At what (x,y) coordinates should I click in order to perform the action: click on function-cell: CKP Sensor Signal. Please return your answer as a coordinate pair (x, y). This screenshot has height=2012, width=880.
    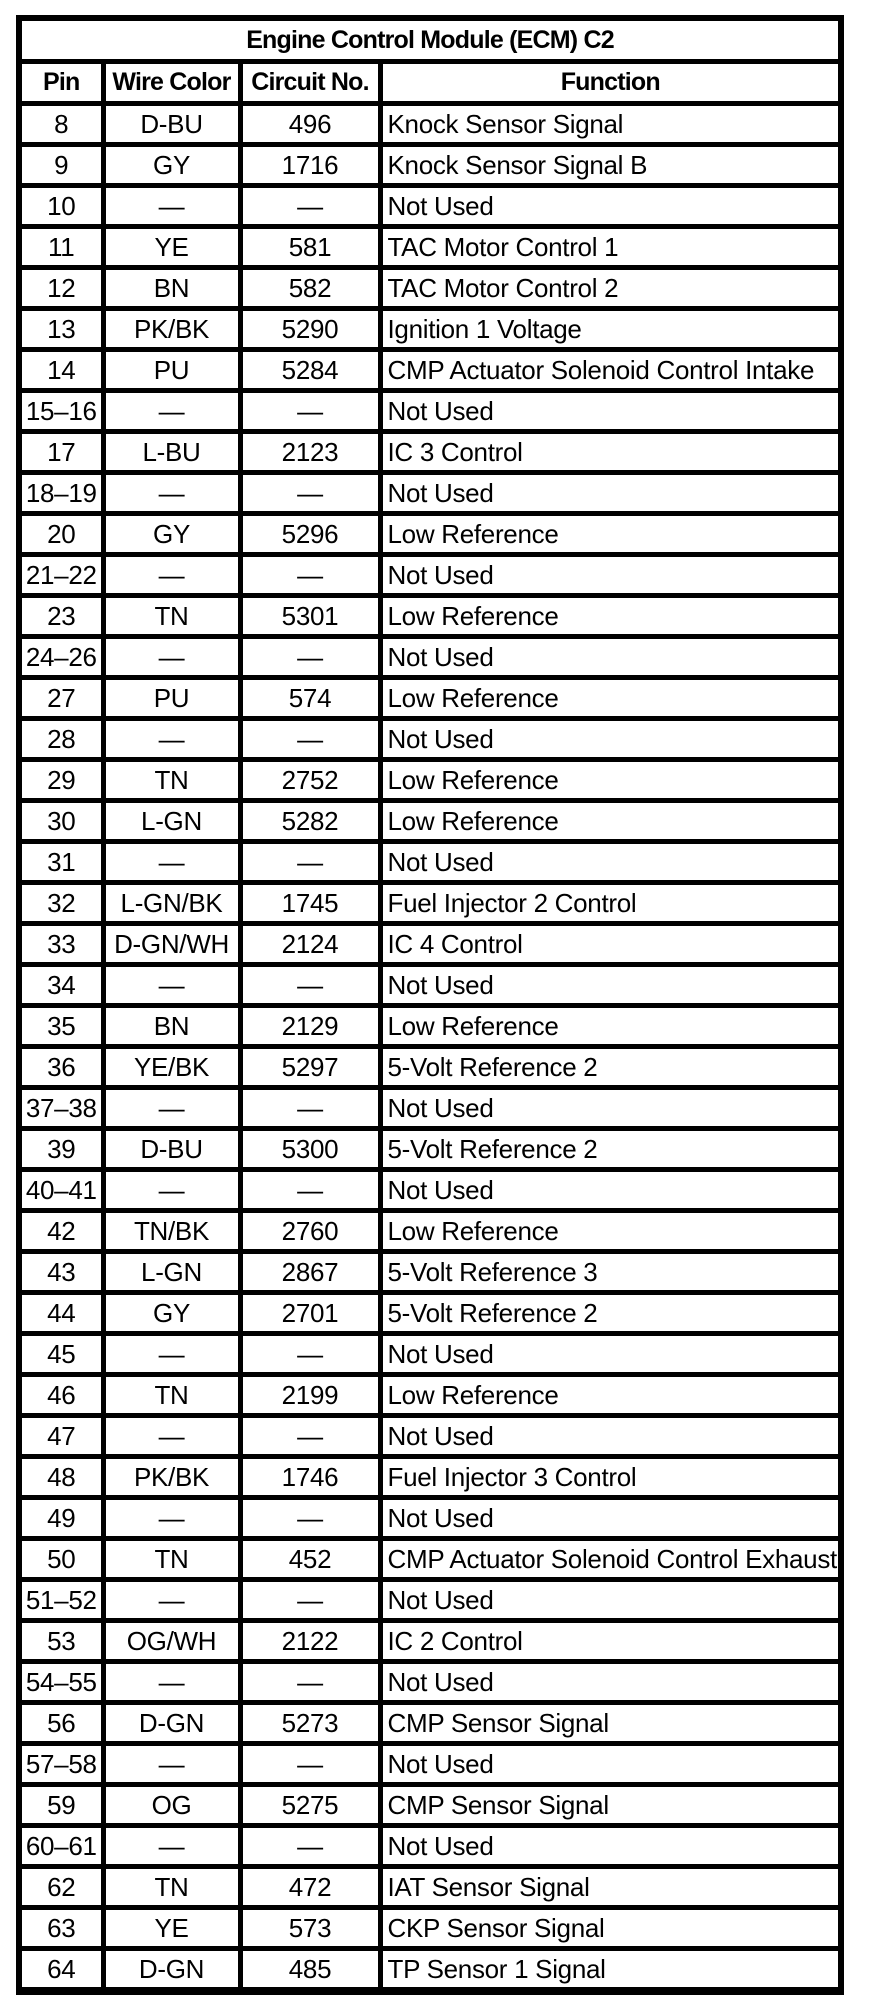
    Looking at the image, I should click on (610, 1928).